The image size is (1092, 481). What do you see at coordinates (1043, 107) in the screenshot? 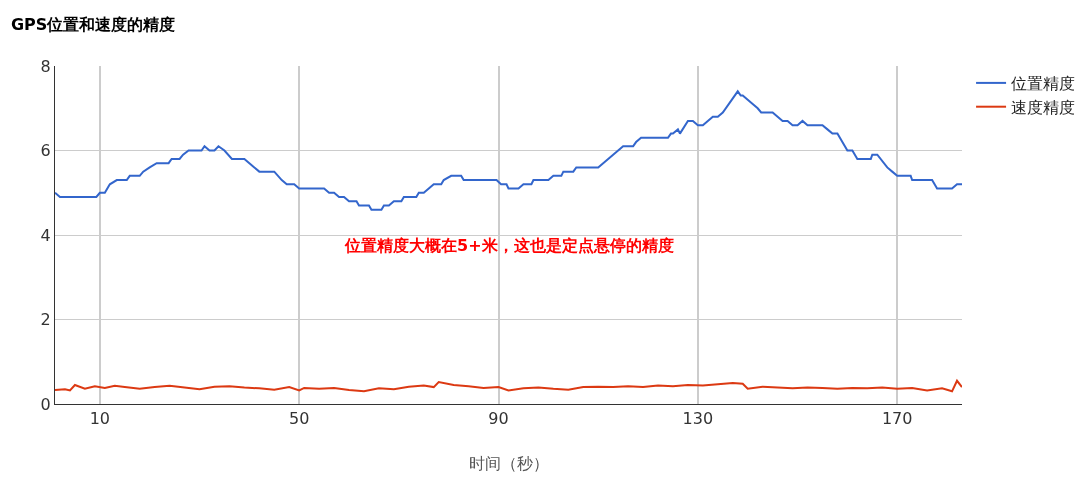
I see `legend-label: 速度精度` at bounding box center [1043, 107].